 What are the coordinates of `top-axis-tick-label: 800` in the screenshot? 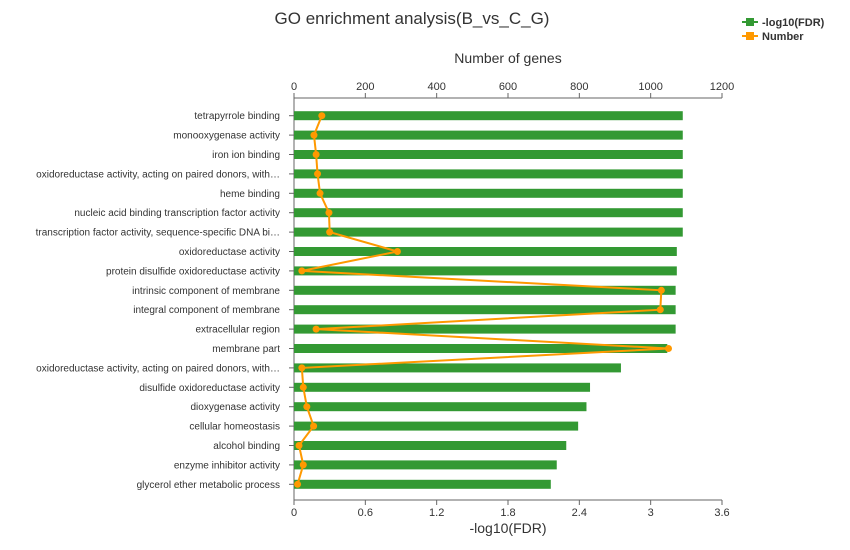 It's located at (579, 87).